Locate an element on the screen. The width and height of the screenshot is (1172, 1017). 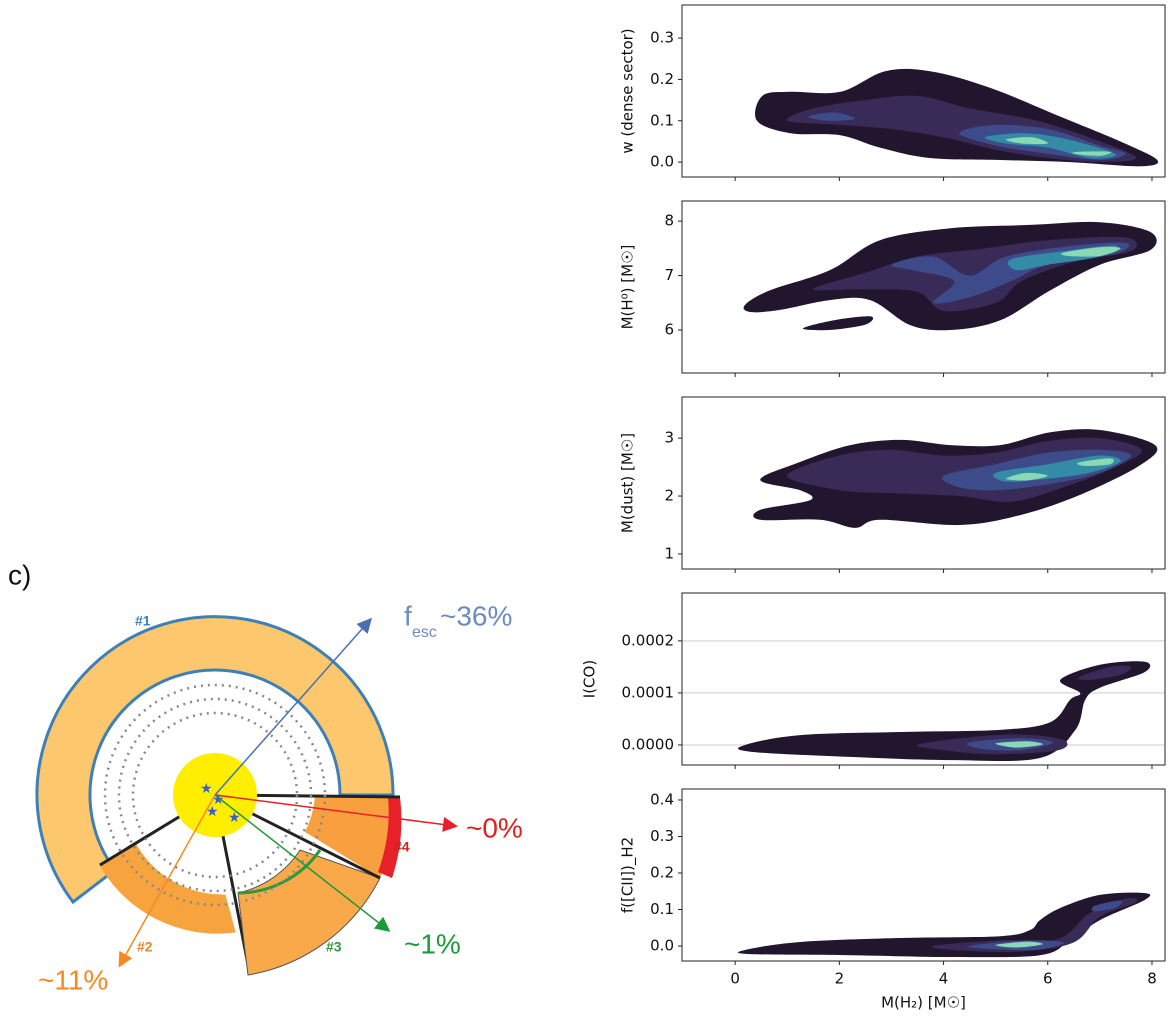
x-tick-label: 0 is located at coordinates (735, 979).